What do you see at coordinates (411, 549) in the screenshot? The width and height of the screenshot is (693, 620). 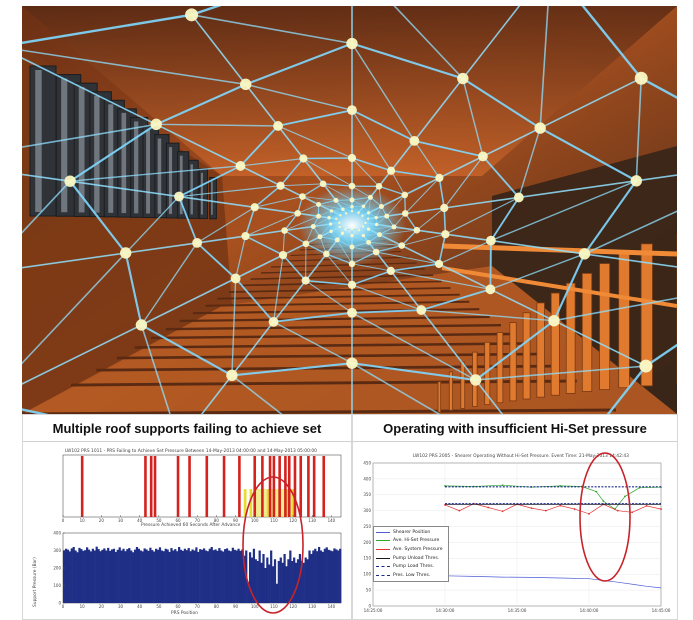 I see `legend-item: Ave. System Pressure` at bounding box center [411, 549].